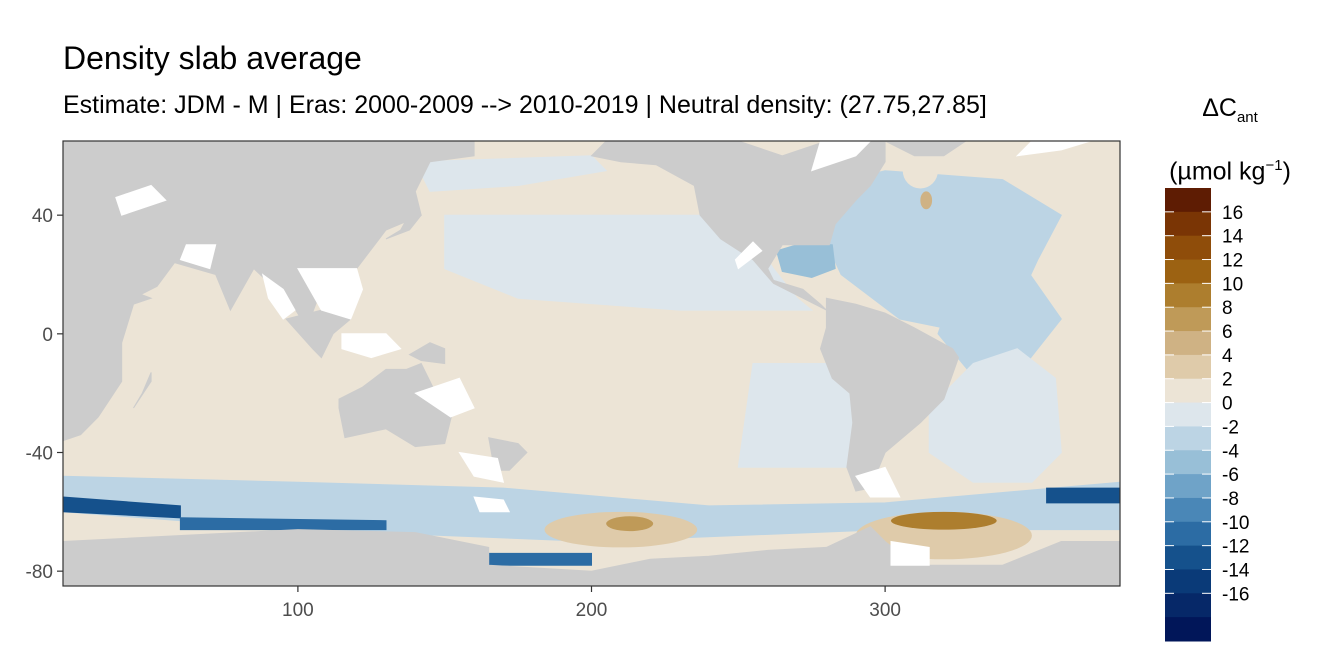 This screenshot has width=1344, height=672. What do you see at coordinates (748, 255) in the screenshot?
I see `nodata-gulf-california` at bounding box center [748, 255].